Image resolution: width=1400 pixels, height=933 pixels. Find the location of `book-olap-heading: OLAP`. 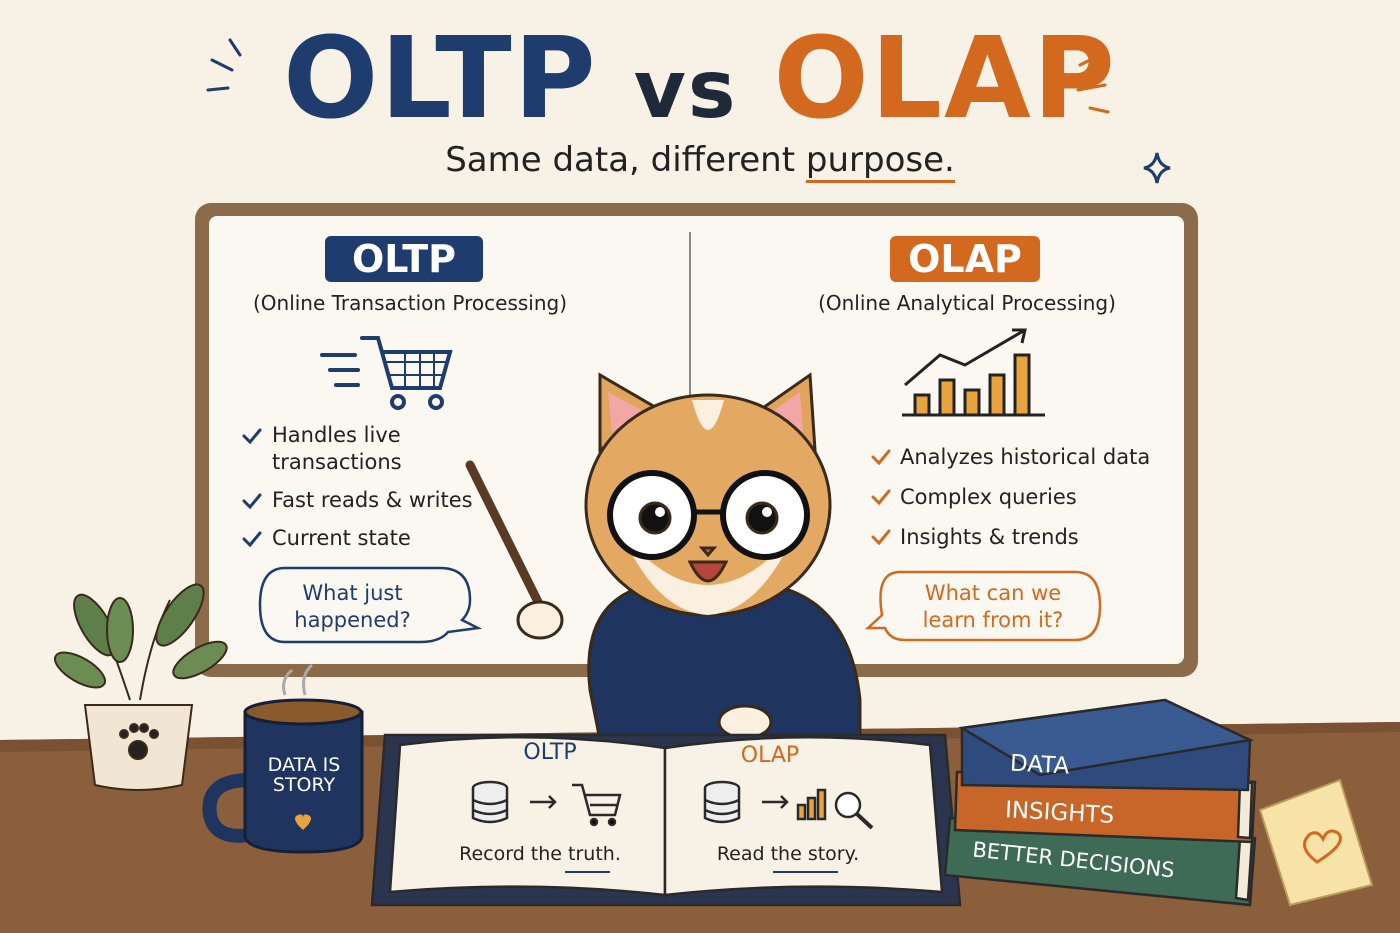

book-olap-heading: OLAP is located at coordinates (770, 755).